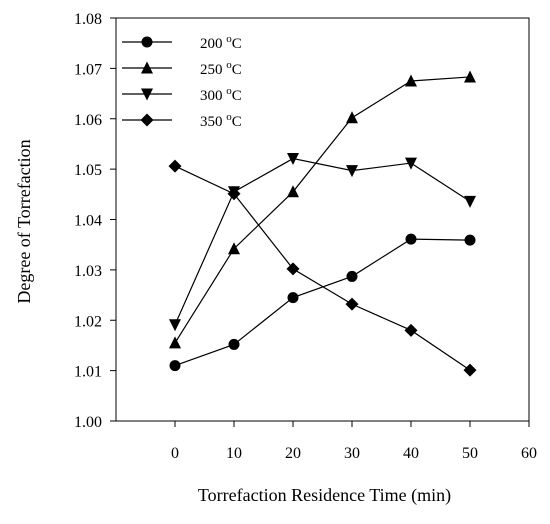 This screenshot has height=524, width=550. Describe the element at coordinates (24, 221) in the screenshot. I see `y-axis-title: Degree of Torrefaction` at that location.